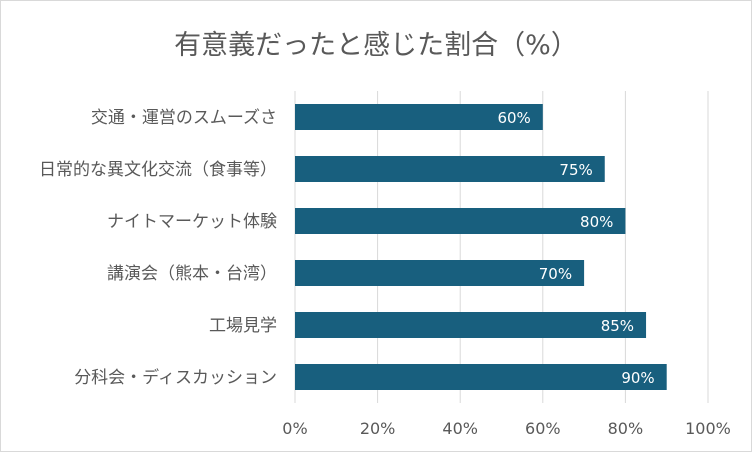  I want to click on x-tick-label: 0%, so click(294, 428).